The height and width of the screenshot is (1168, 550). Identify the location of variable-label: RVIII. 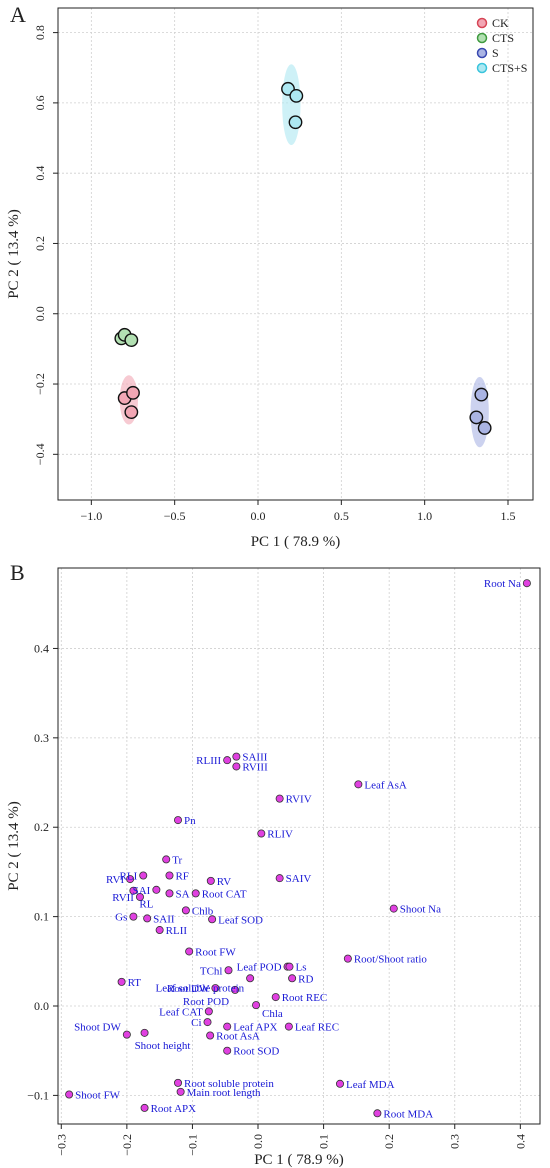
(255, 767).